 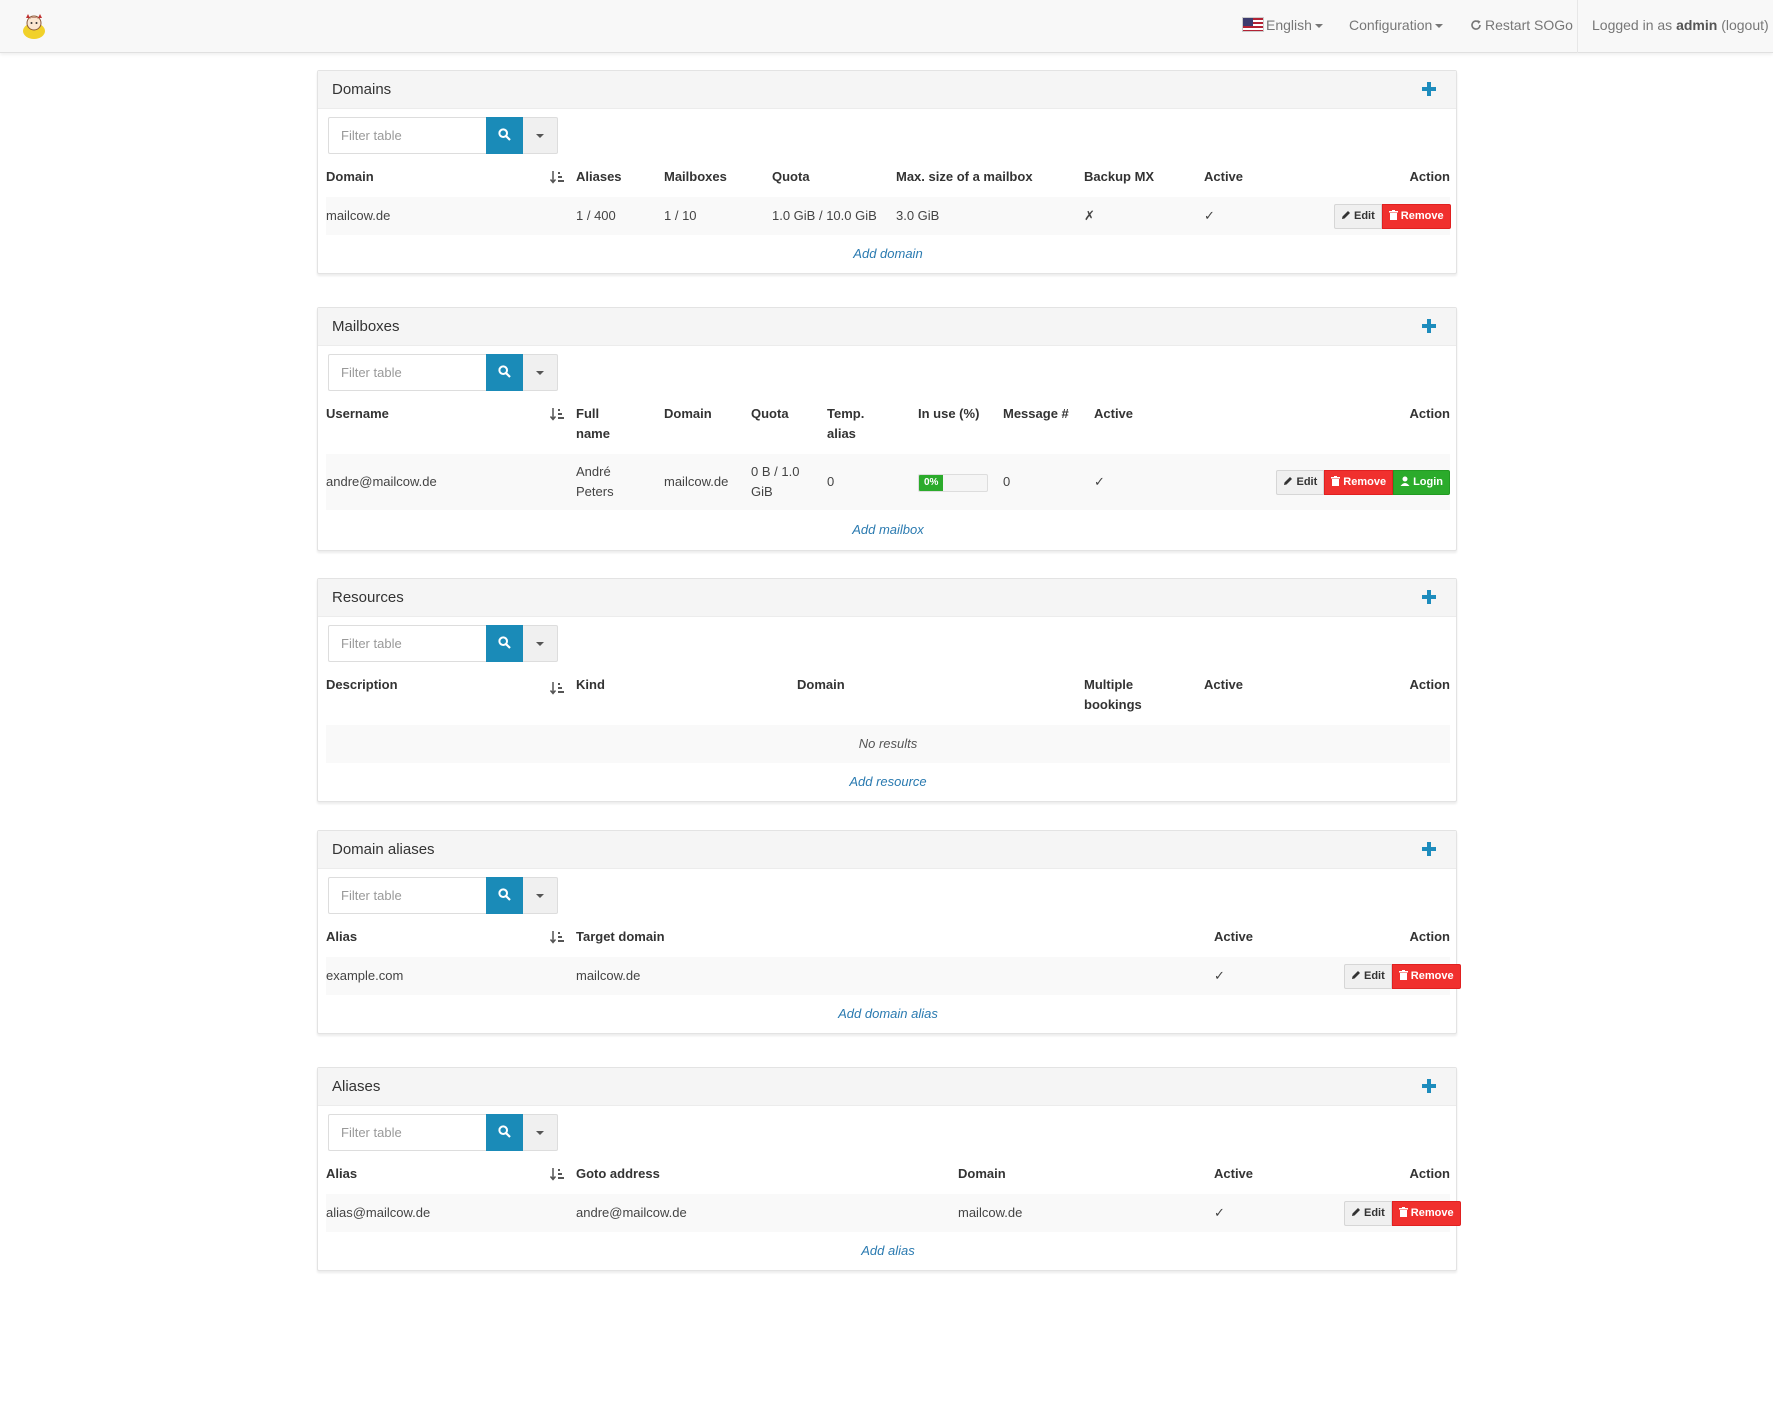 I want to click on aliases-panel-heading: Aliases, so click(x=887, y=1087).